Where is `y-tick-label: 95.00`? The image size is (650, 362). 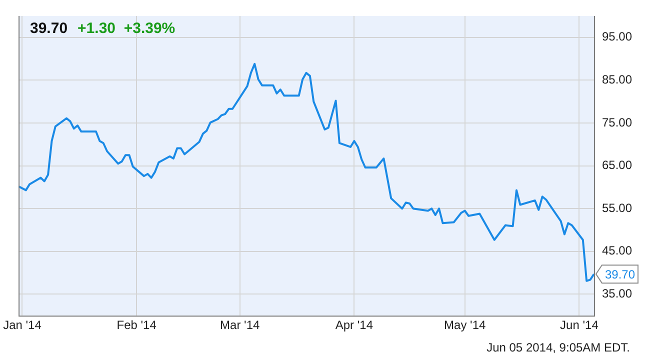
y-tick-label: 95.00 is located at coordinates (617, 37).